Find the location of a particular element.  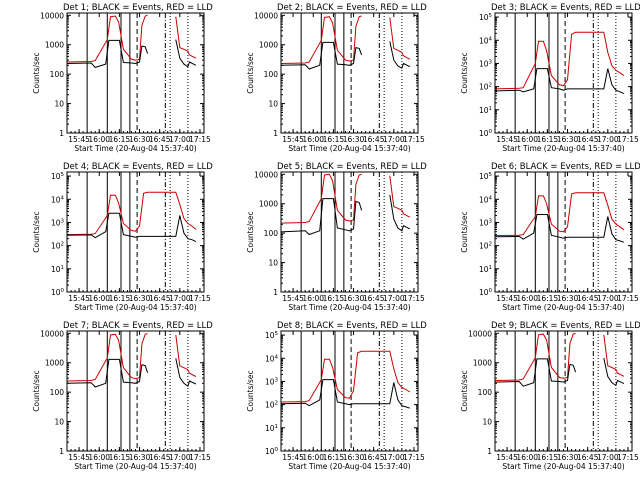

panel-title: Det 9; BLACK = Events, RED = LLD is located at coordinates (565, 326).